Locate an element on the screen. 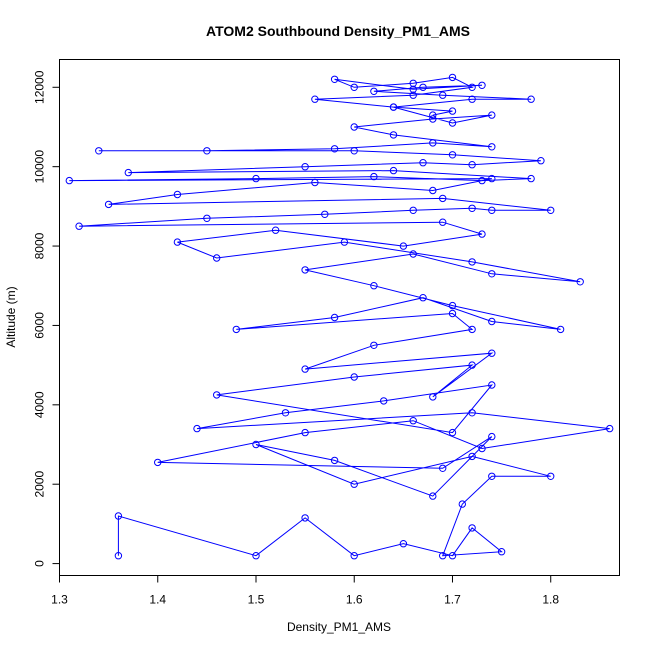  y-tick-label: 12000 is located at coordinates (40, 87).